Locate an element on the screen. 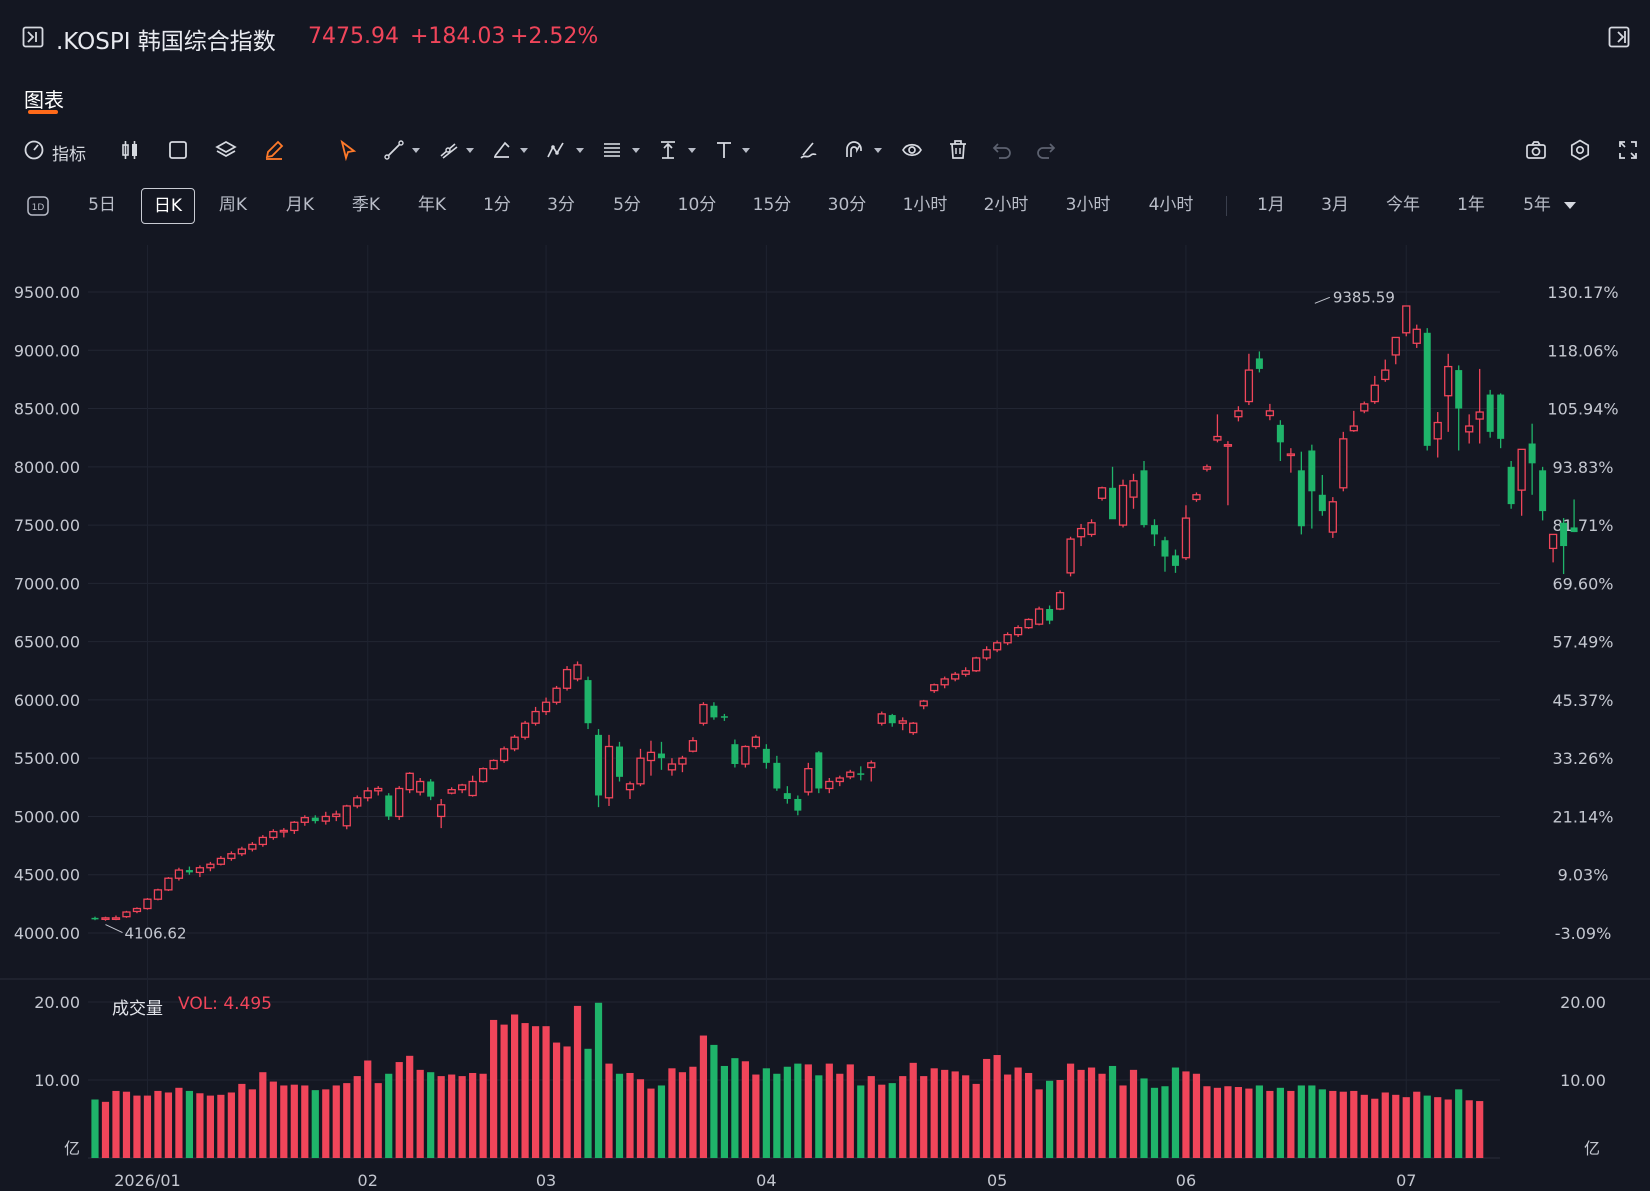  magnet-button is located at coordinates (854, 150).